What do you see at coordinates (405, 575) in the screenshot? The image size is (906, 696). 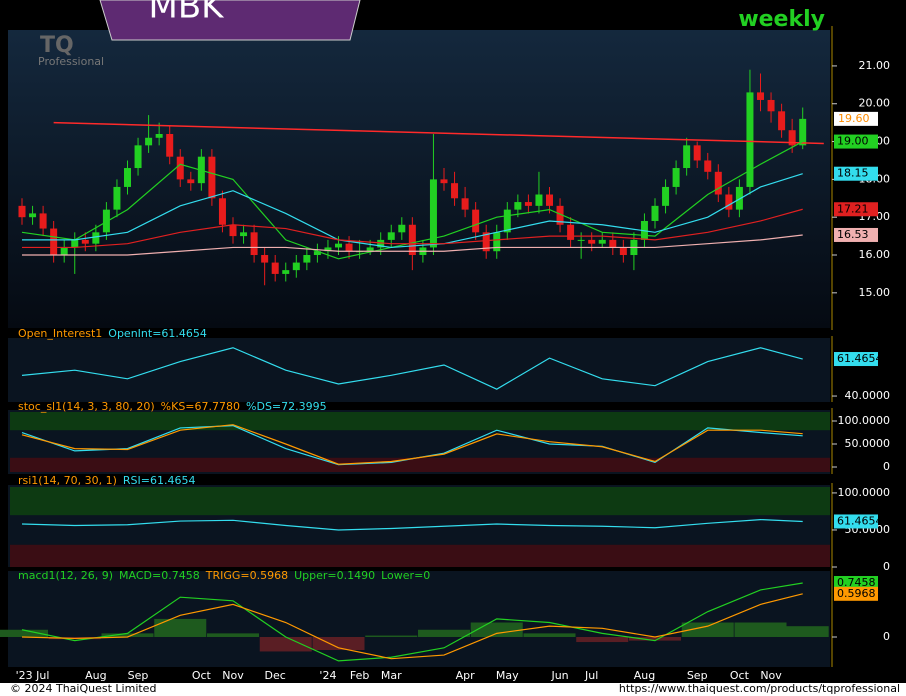 I see `legend-text: Lower=0` at bounding box center [405, 575].